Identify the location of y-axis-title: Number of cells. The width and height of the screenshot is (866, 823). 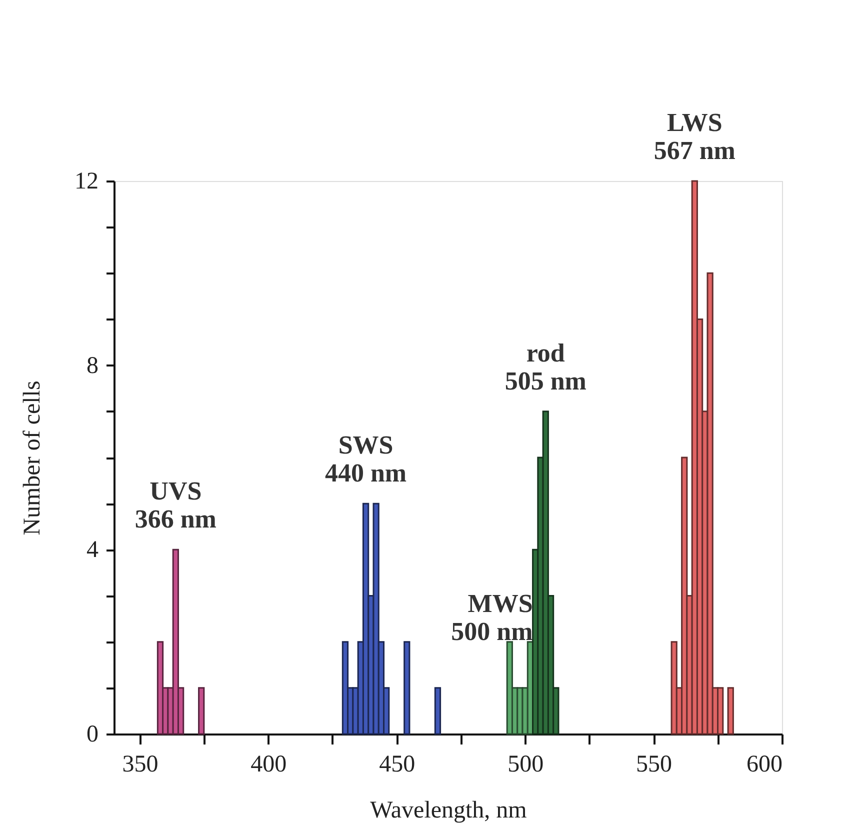
(33, 458).